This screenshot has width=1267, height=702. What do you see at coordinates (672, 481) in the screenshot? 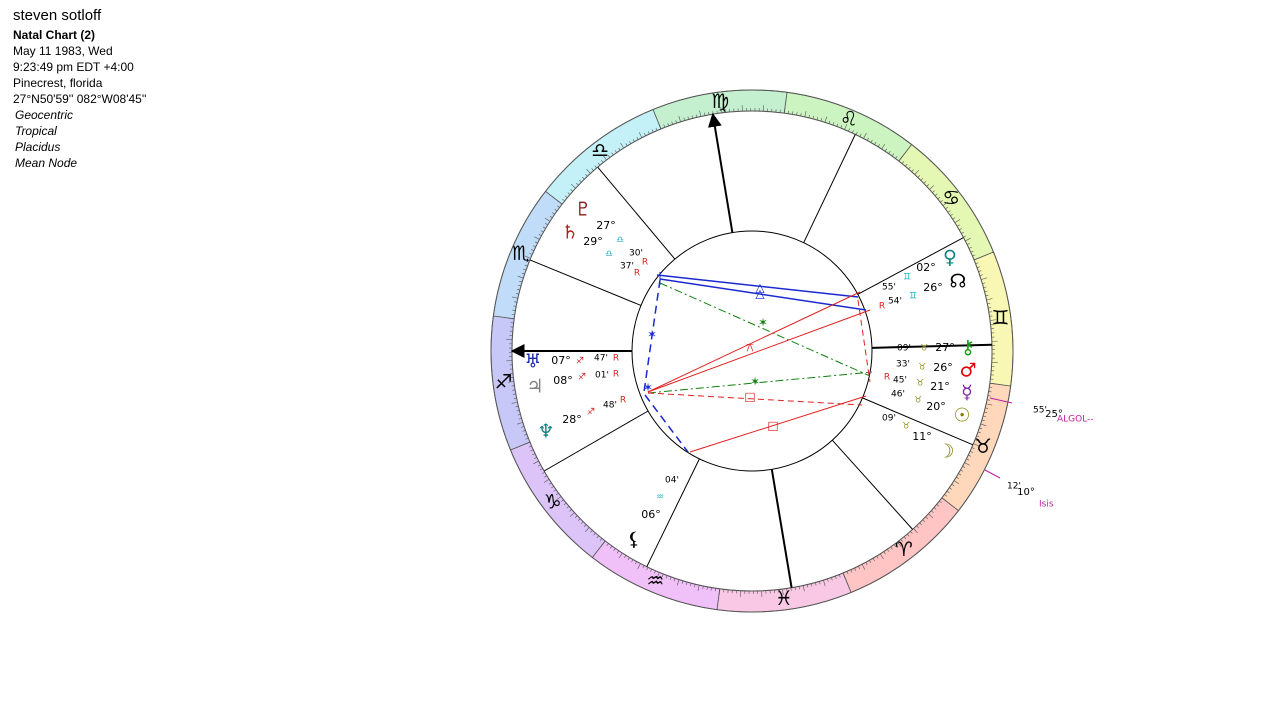
I see `planet-minute: 04'` at bounding box center [672, 481].